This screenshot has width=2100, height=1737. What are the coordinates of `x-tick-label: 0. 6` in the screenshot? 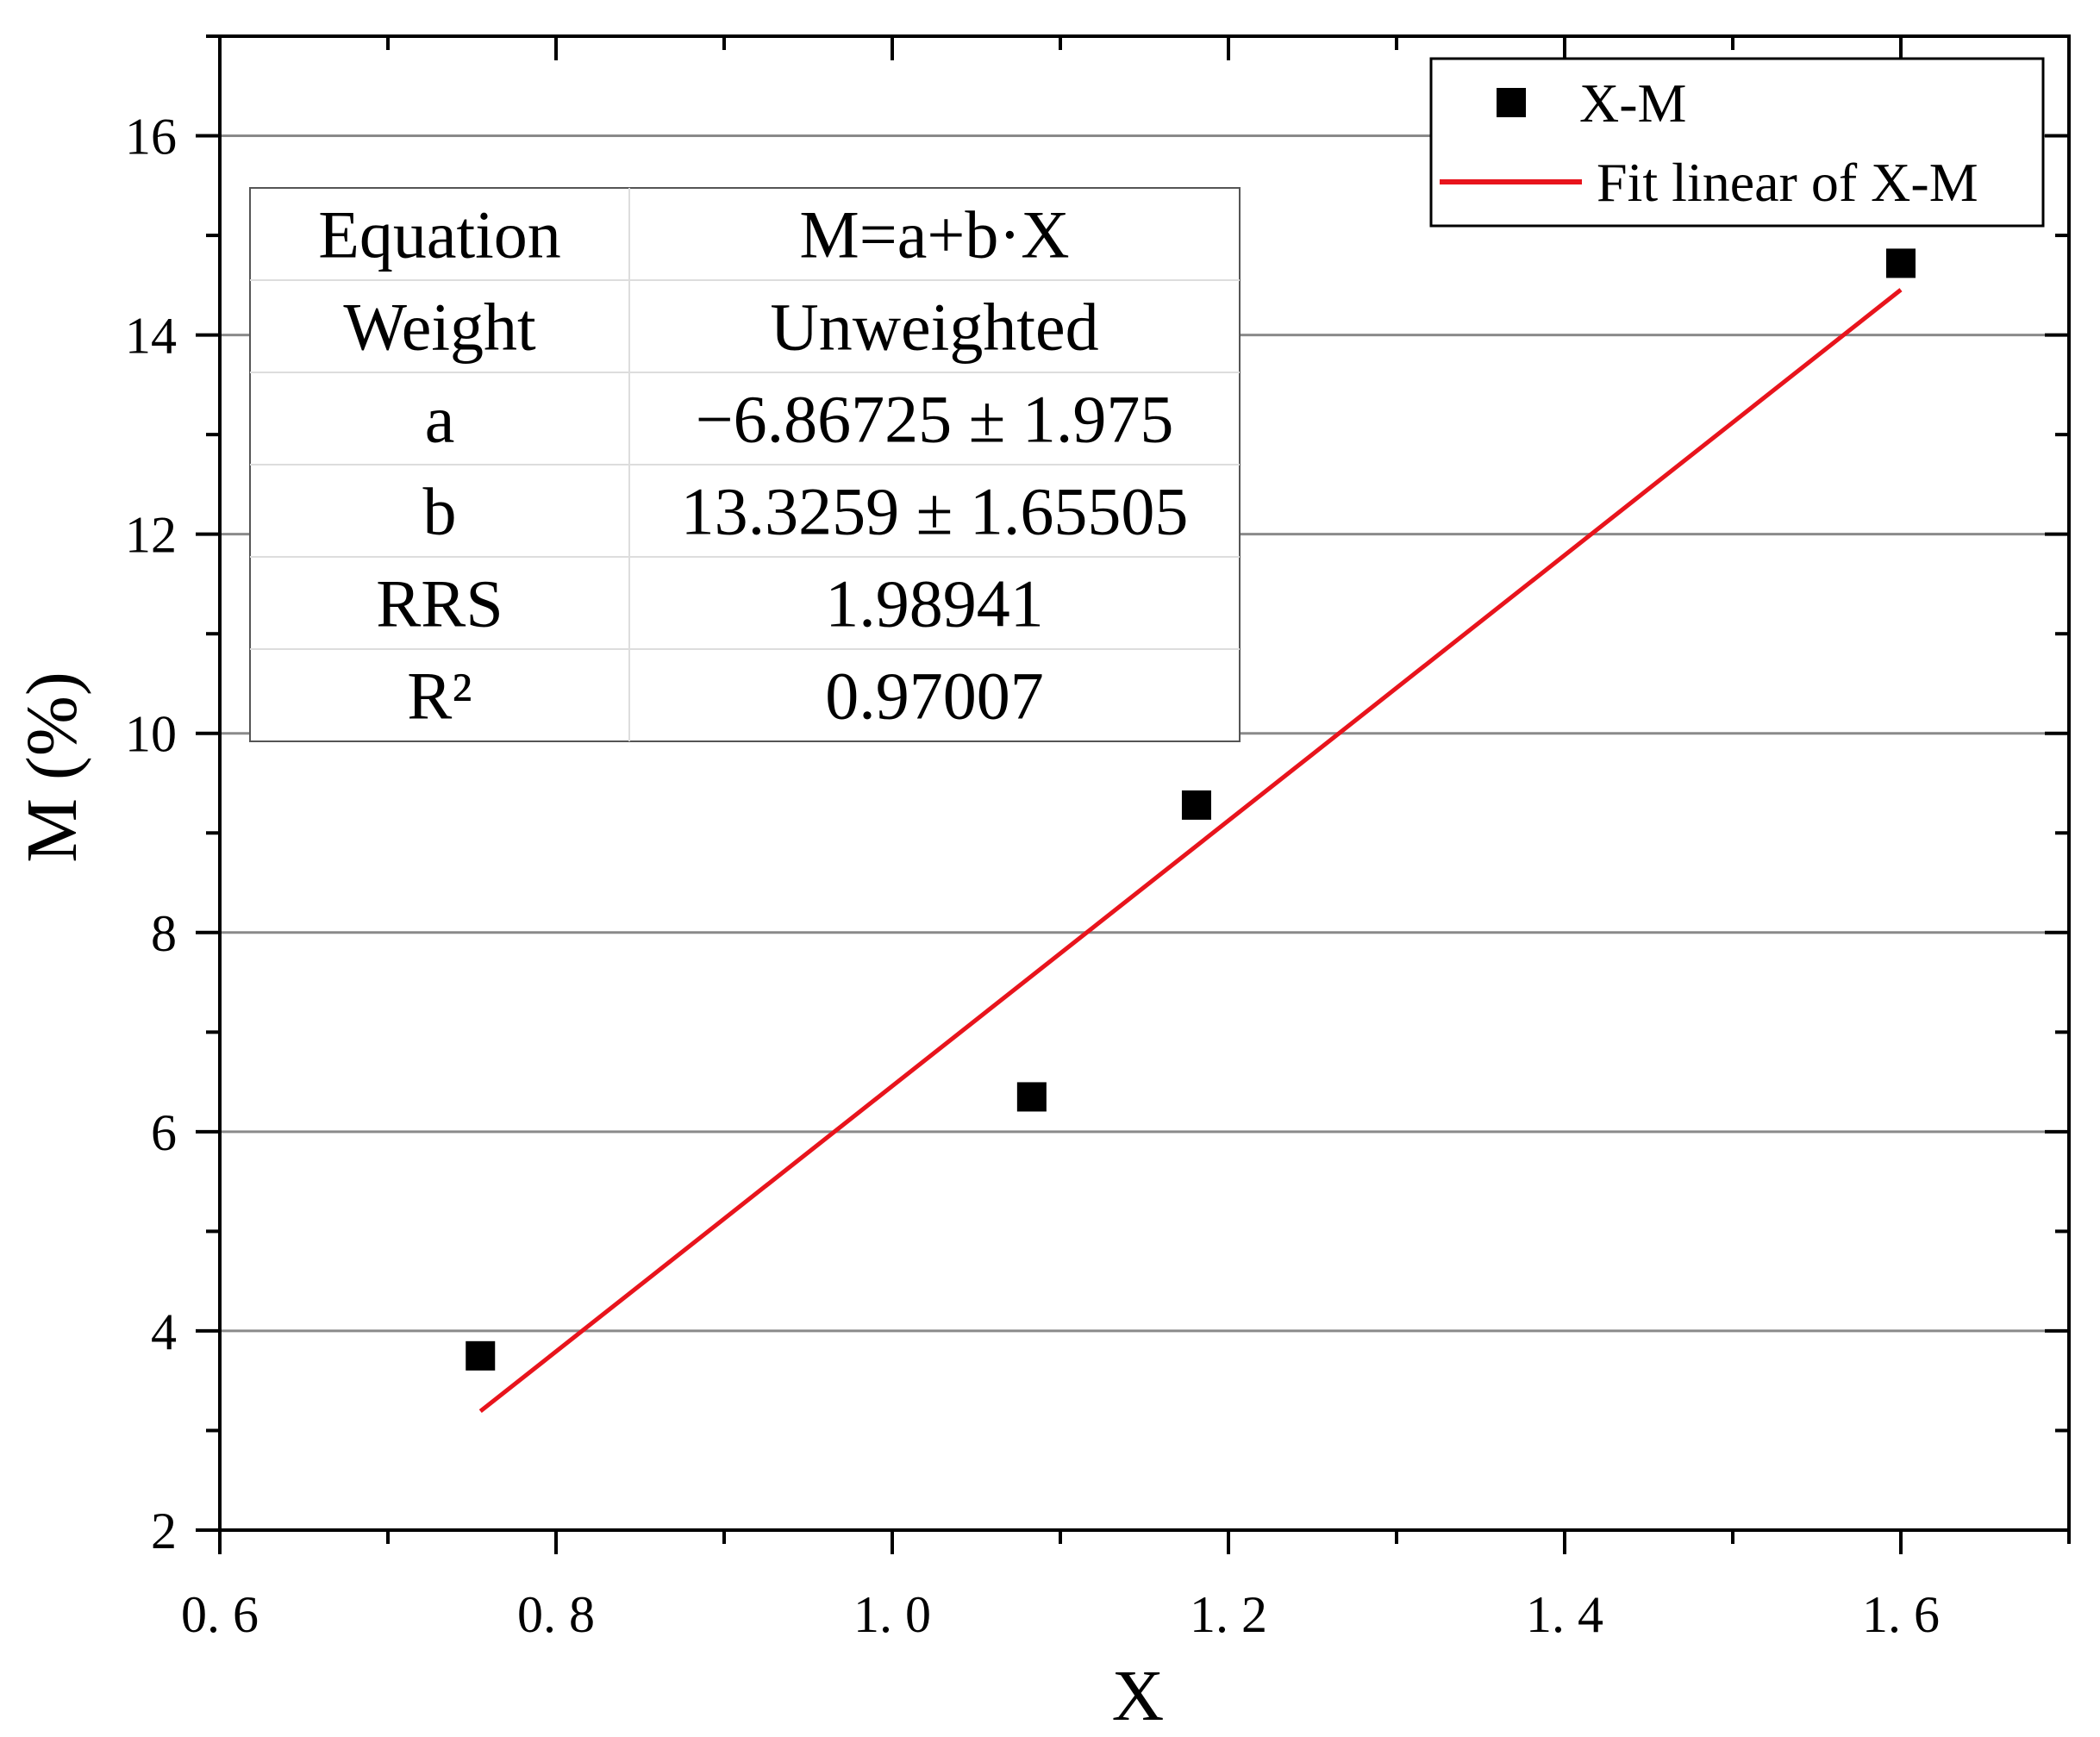 It's located at (220, 1614).